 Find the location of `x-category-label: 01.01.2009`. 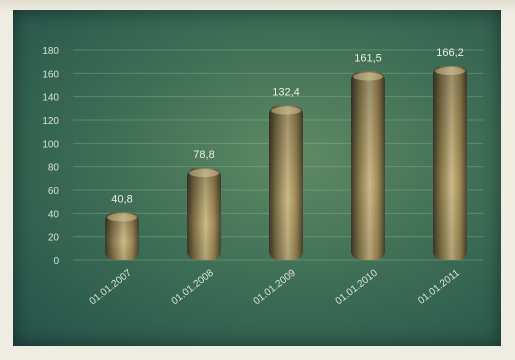

x-category-label: 01.01.2009 is located at coordinates (275, 287).